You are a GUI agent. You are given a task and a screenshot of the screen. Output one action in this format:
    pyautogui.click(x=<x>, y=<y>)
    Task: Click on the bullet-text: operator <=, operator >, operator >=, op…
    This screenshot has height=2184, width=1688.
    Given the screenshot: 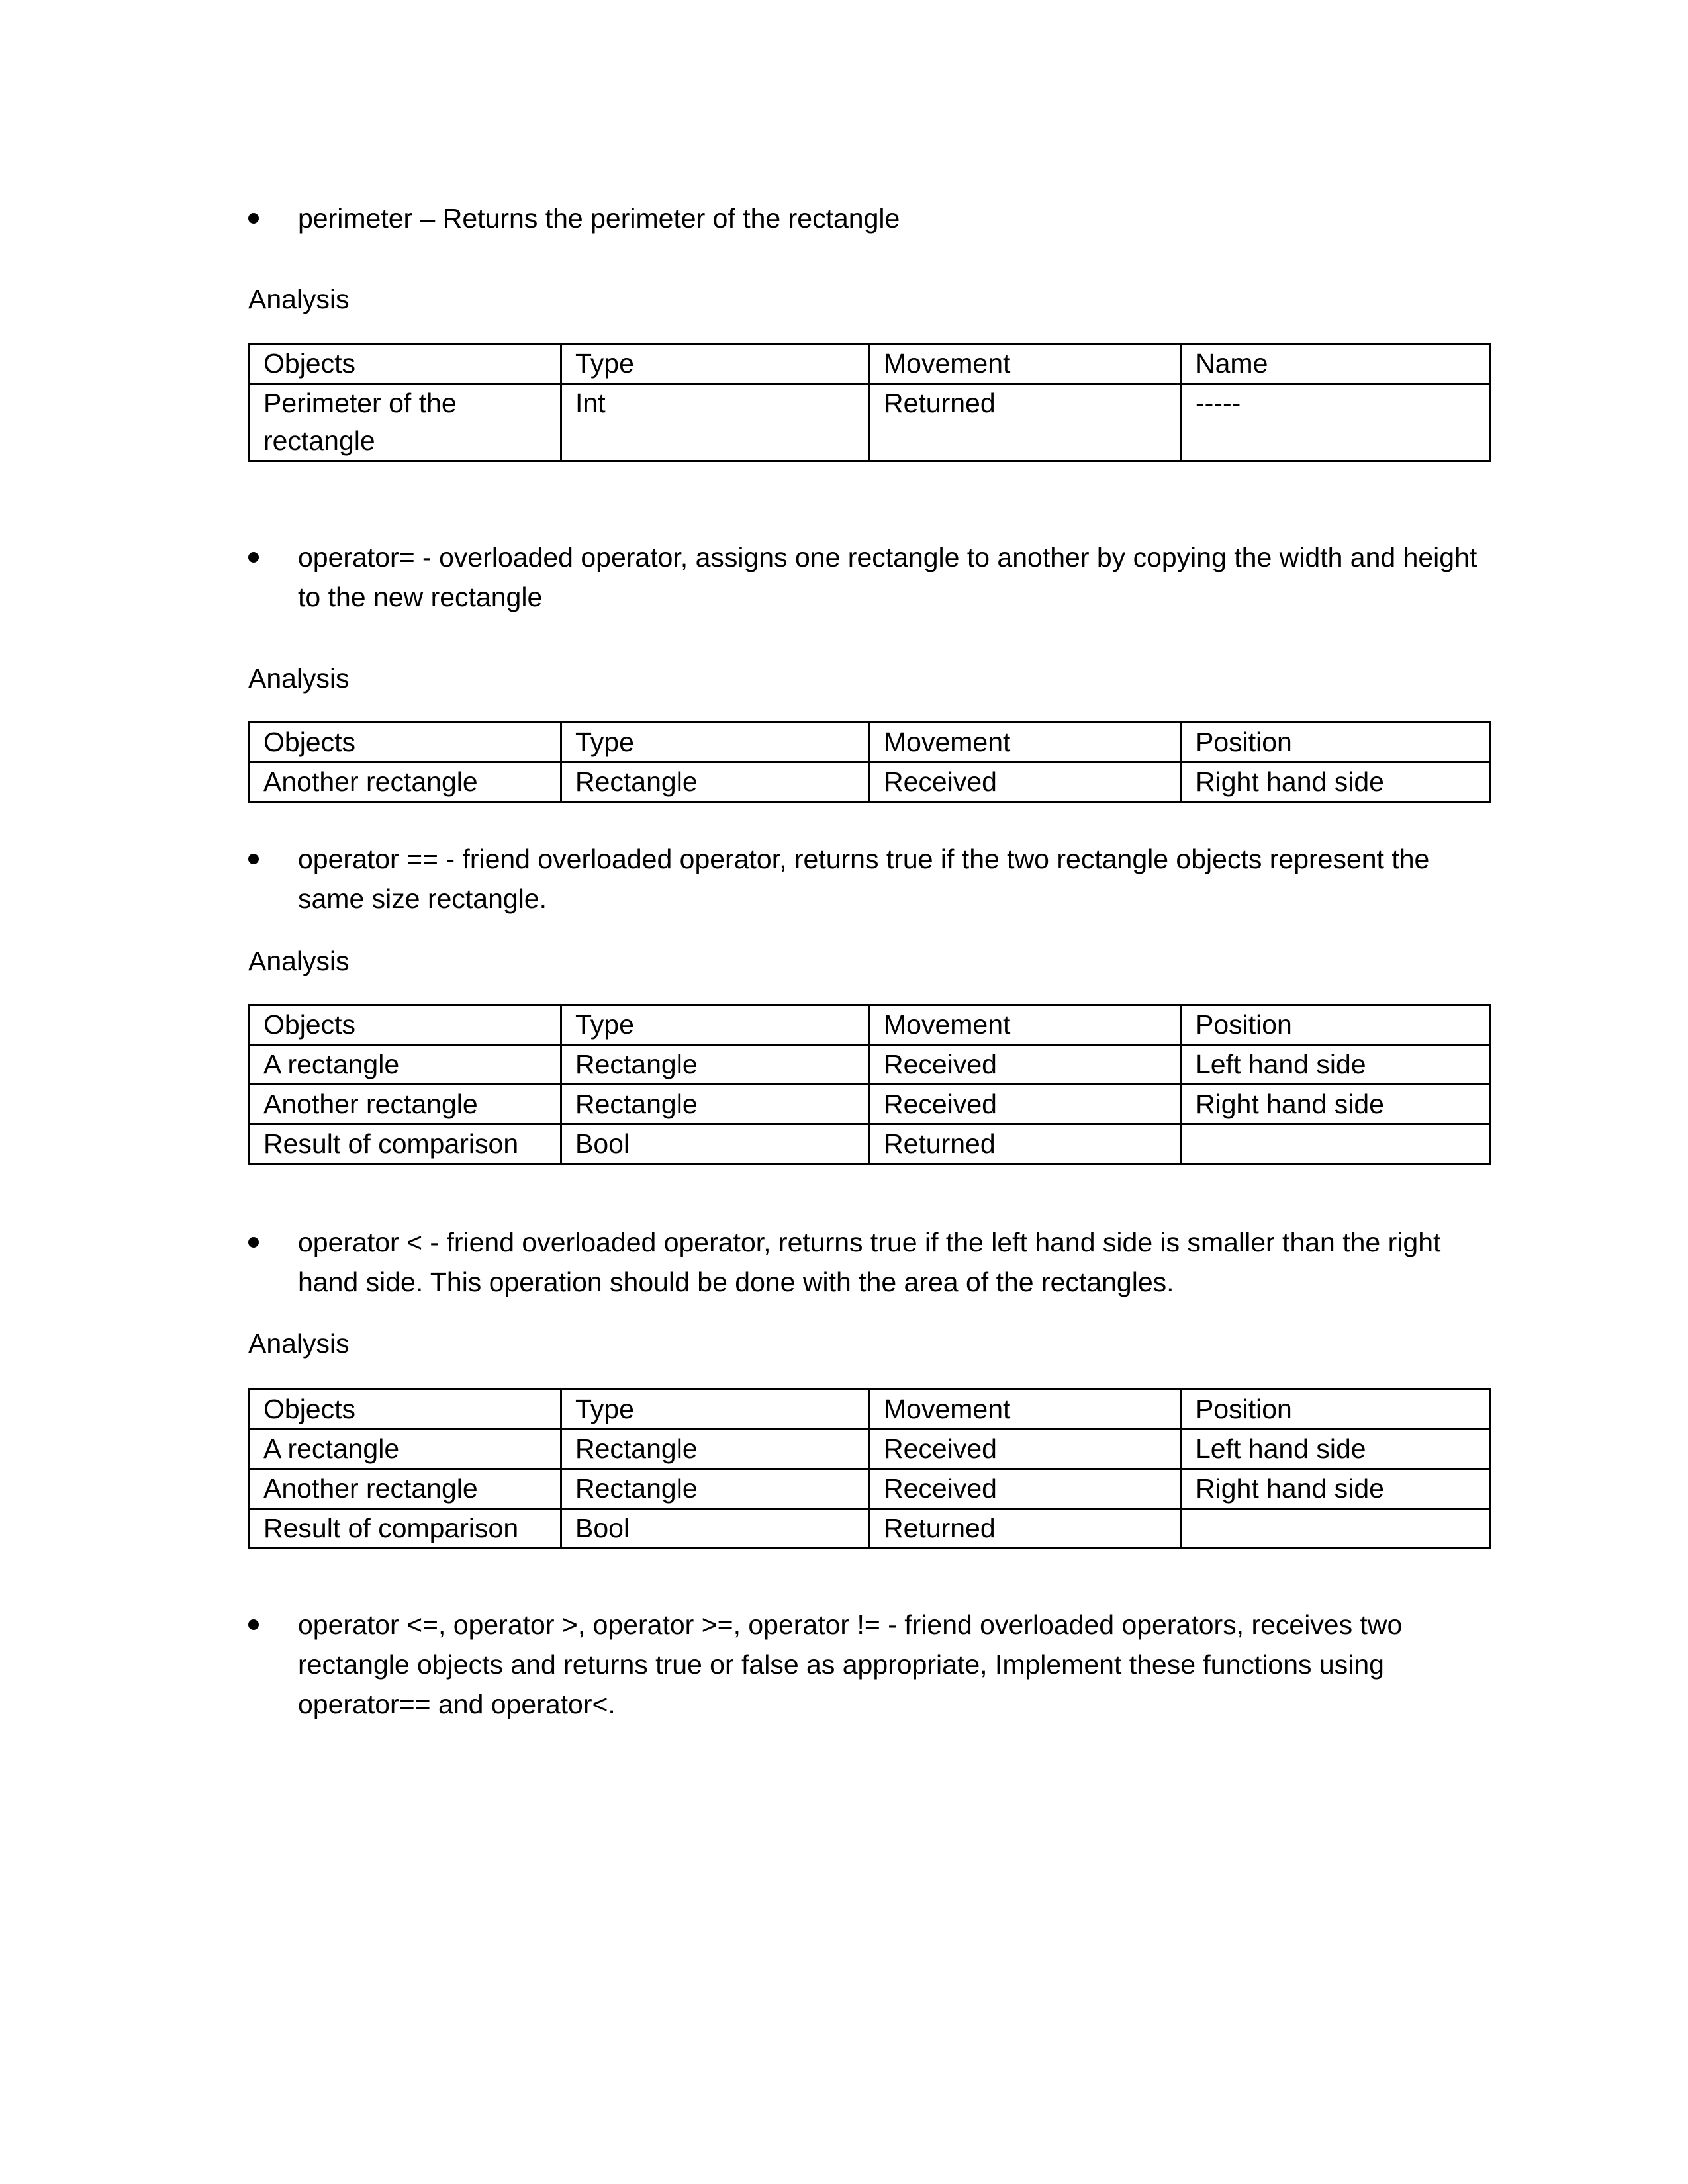 What is the action you would take?
    pyautogui.click(x=850, y=1664)
    